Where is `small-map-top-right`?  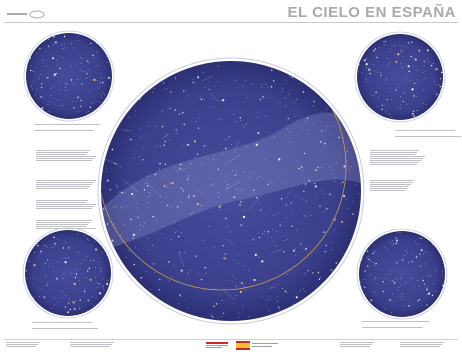 small-map-top-right is located at coordinates (400, 77).